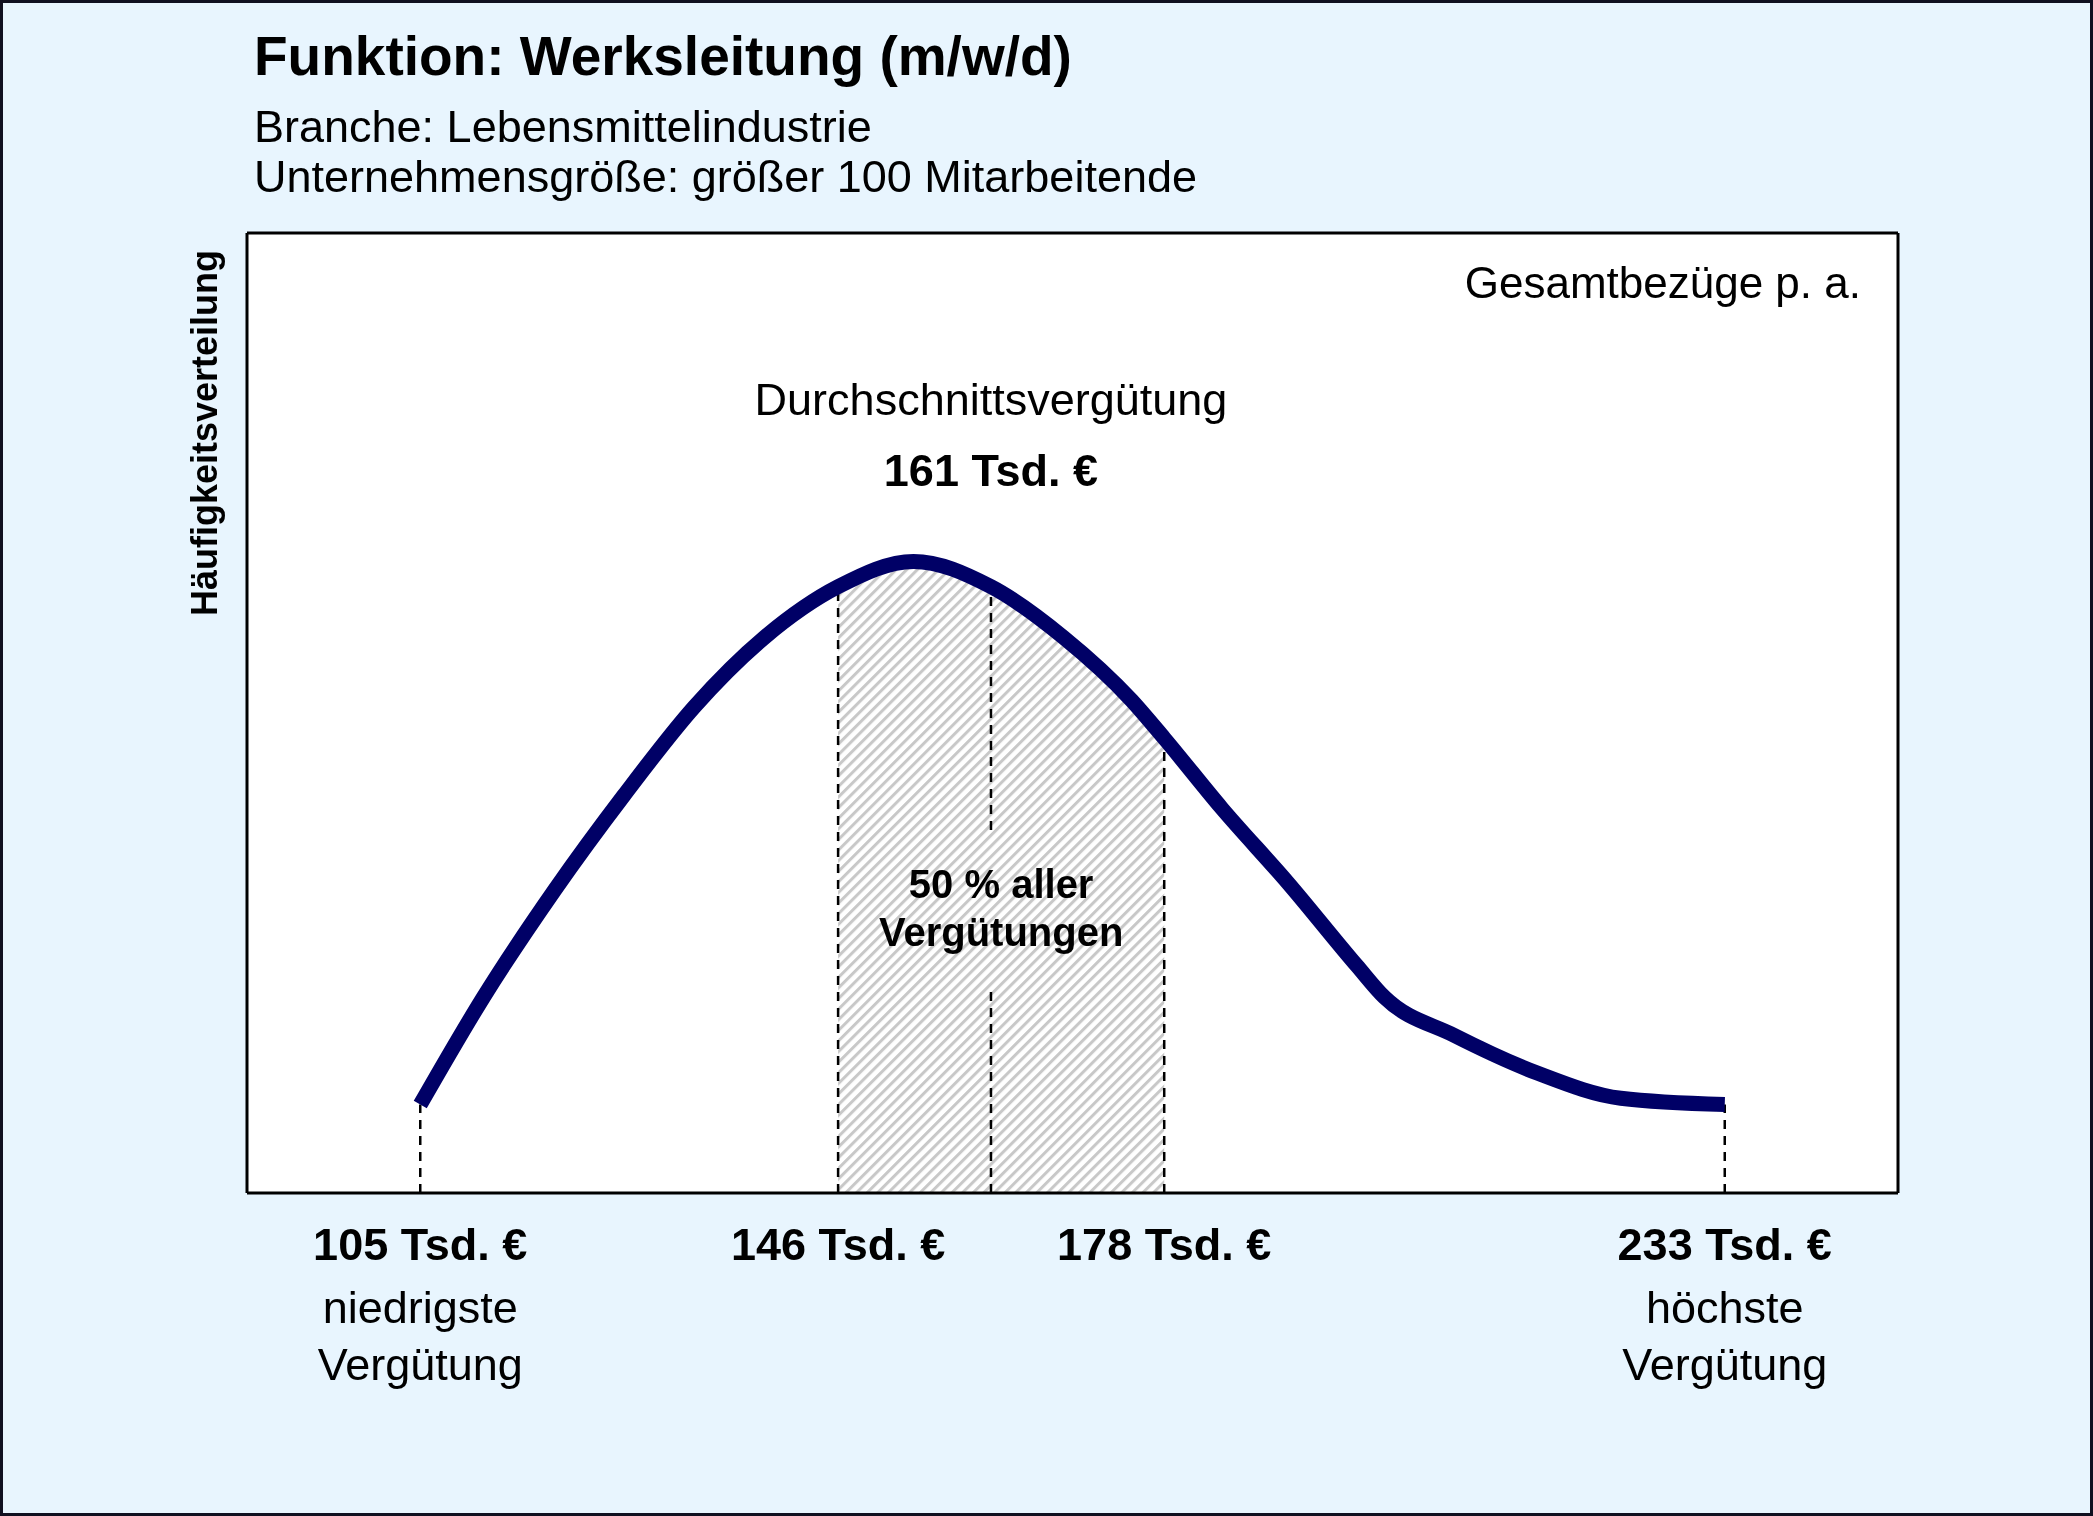 This screenshot has height=1516, width=2093. I want to click on x-tick-label: 105 Tsd. € niedrigste Vergütung, so click(420, 1304).